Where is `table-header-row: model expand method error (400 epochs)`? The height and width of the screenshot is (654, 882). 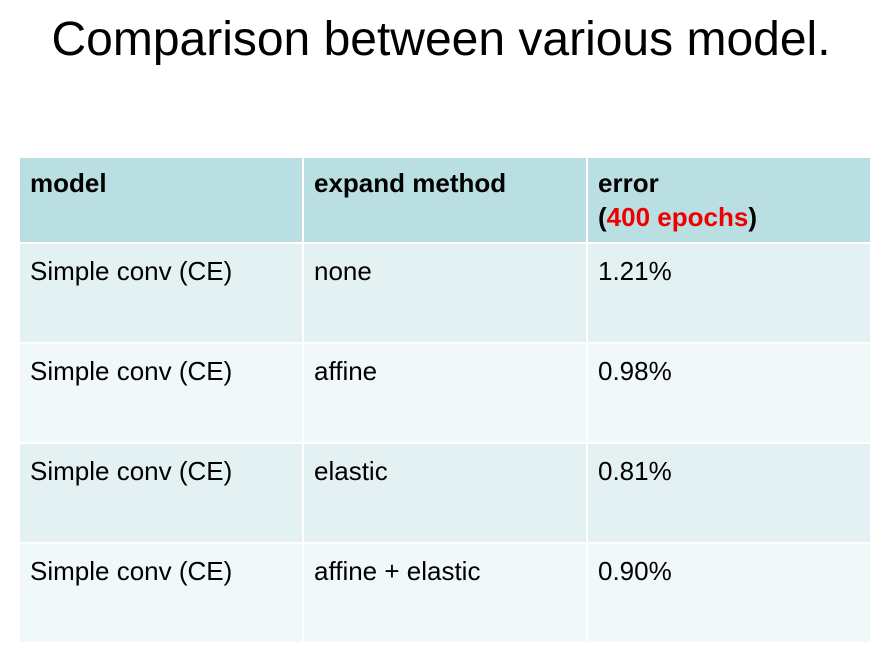 table-header-row: model expand method error (400 epochs) is located at coordinates (445, 200).